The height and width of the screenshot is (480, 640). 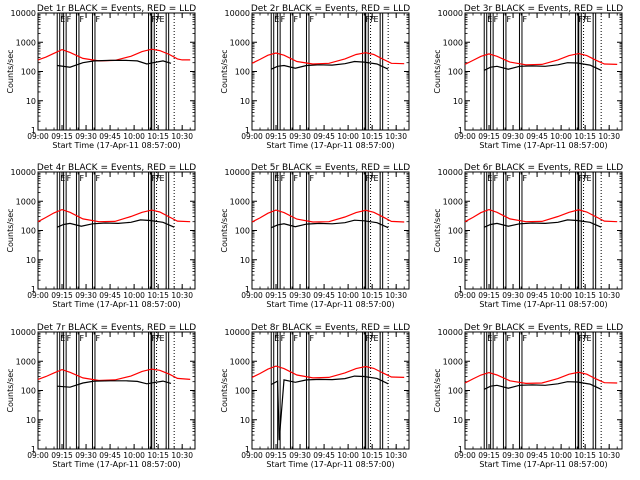 What do you see at coordinates (543, 328) in the screenshot?
I see `panel-title: Det 9r BLACK = Events, RED = LLD` at bounding box center [543, 328].